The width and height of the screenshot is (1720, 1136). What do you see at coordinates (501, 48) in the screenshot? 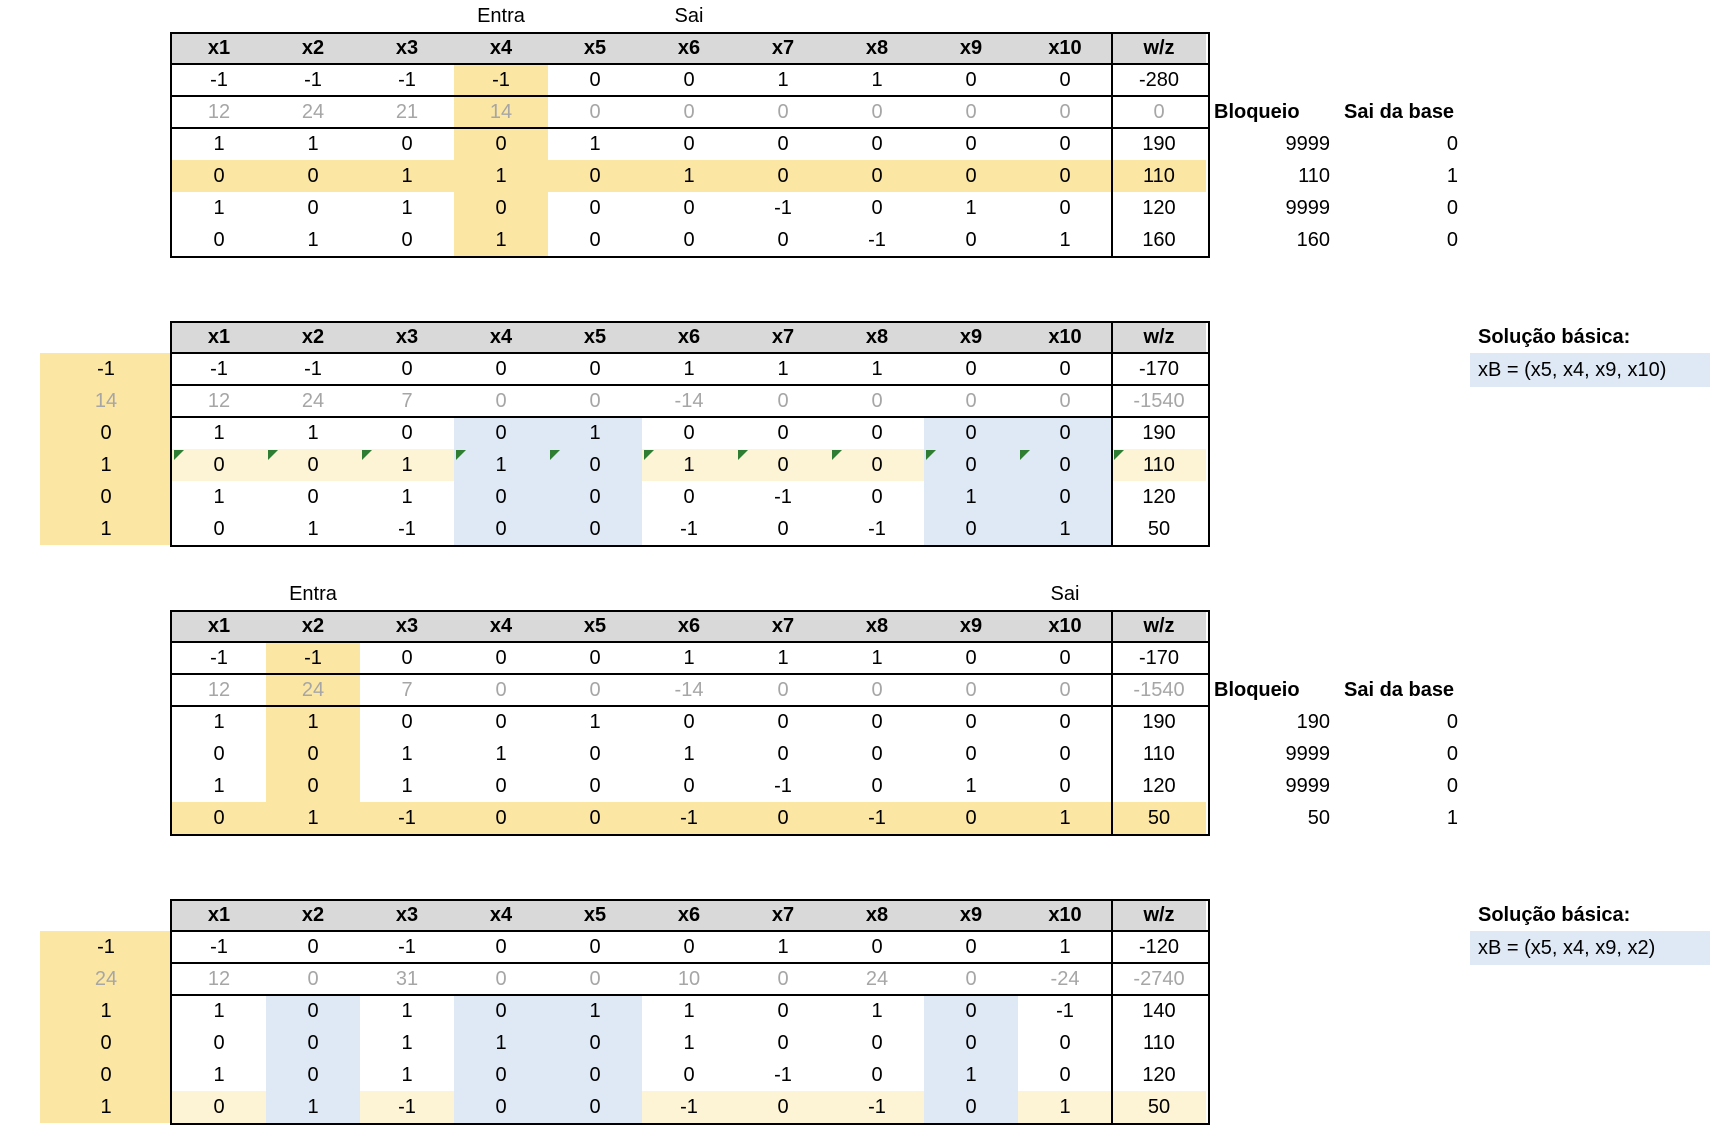
I see `column-header-x4: x4` at bounding box center [501, 48].